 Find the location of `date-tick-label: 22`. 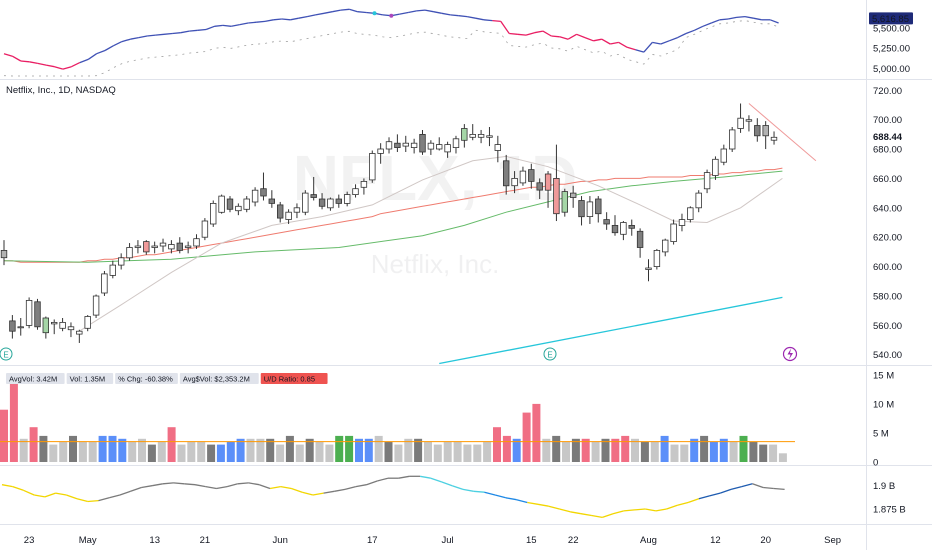

date-tick-label: 22 is located at coordinates (573, 540).